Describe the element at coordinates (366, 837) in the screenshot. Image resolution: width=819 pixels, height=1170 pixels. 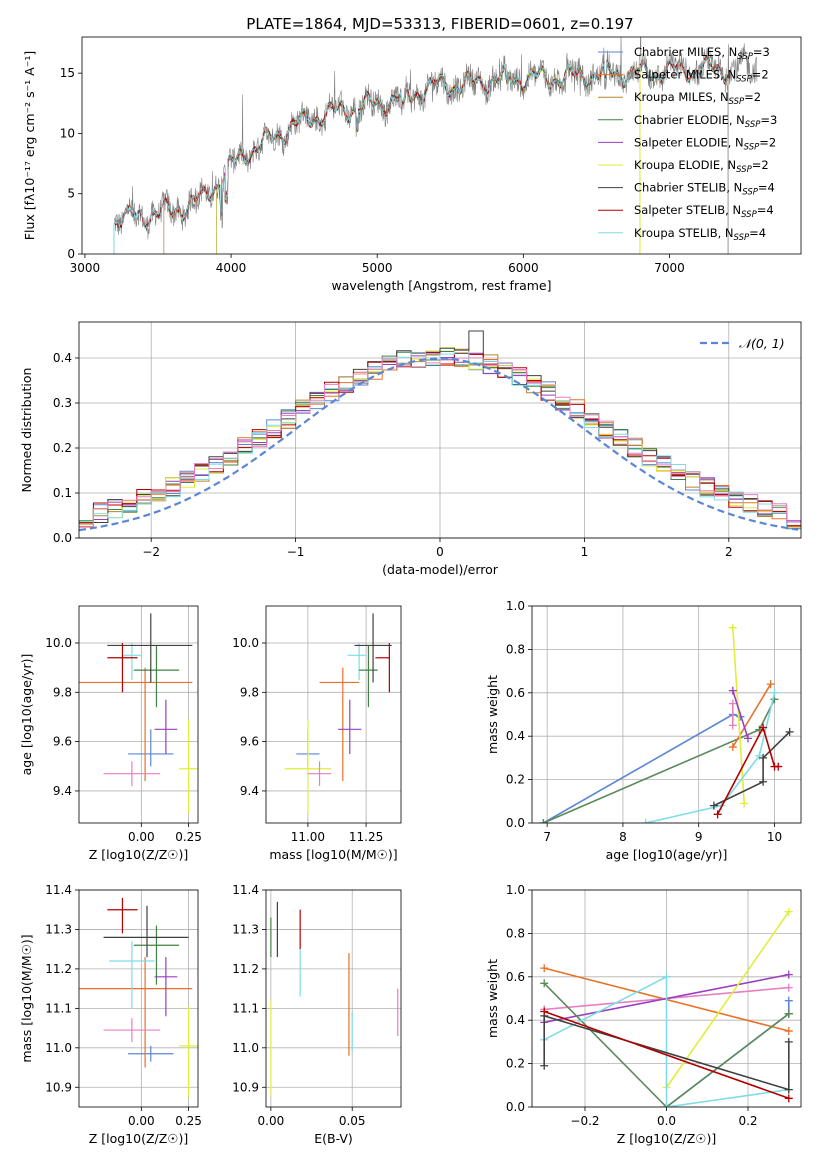
I see `x-tick-label: 11.25` at that location.